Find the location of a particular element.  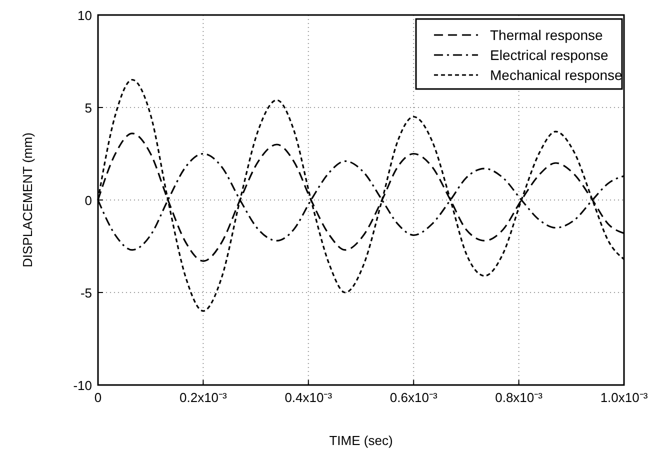

y-tick-label: 5 is located at coordinates (88, 108).